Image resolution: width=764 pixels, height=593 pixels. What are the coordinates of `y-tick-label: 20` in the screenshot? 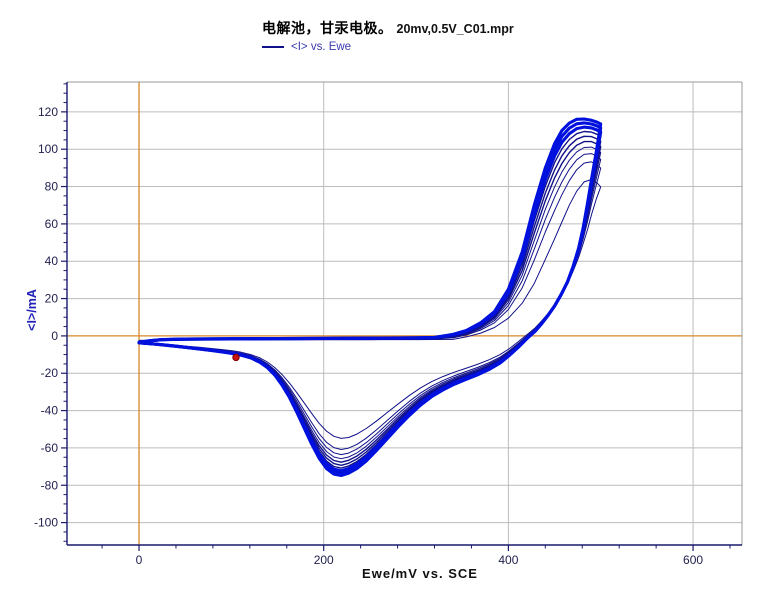 It's located at (52, 299).